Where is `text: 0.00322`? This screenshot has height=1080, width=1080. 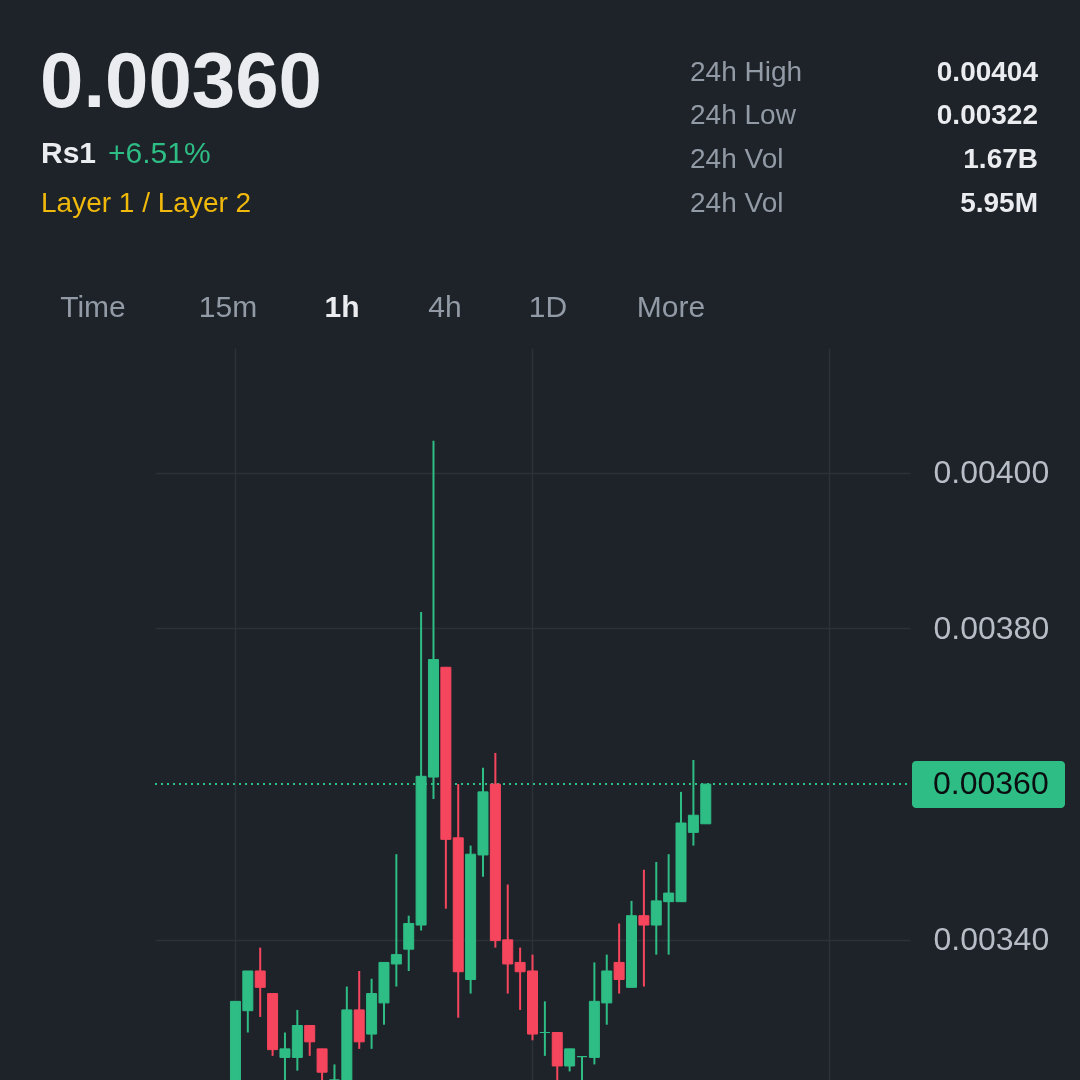
text: 0.00322 is located at coordinates (987, 114).